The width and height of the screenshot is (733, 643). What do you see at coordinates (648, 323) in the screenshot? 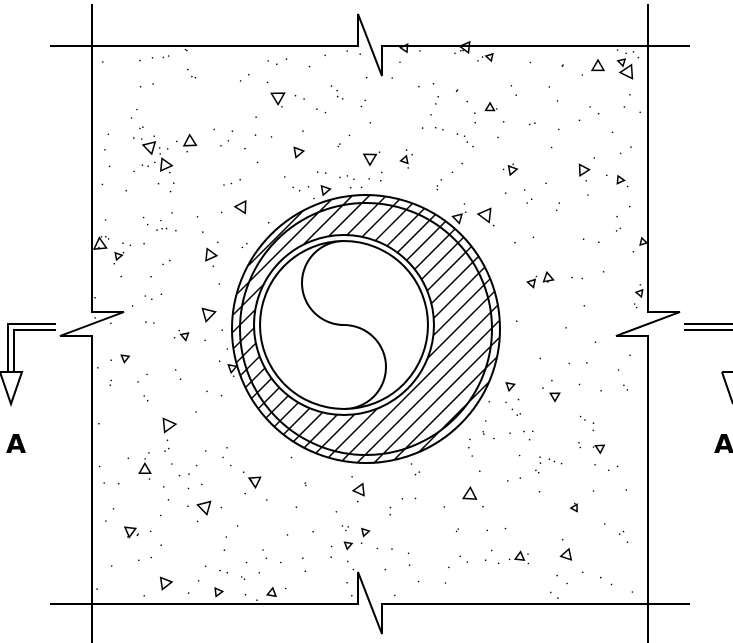
I see `right-edge-break-line` at bounding box center [648, 323].